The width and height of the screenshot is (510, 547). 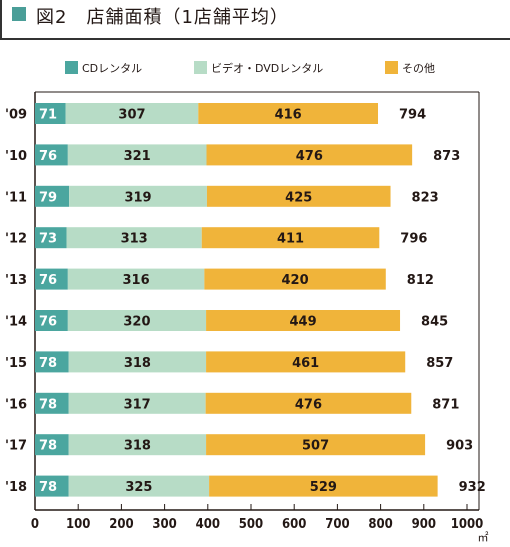 I want to click on y-category-label: '13, so click(x=16, y=280).